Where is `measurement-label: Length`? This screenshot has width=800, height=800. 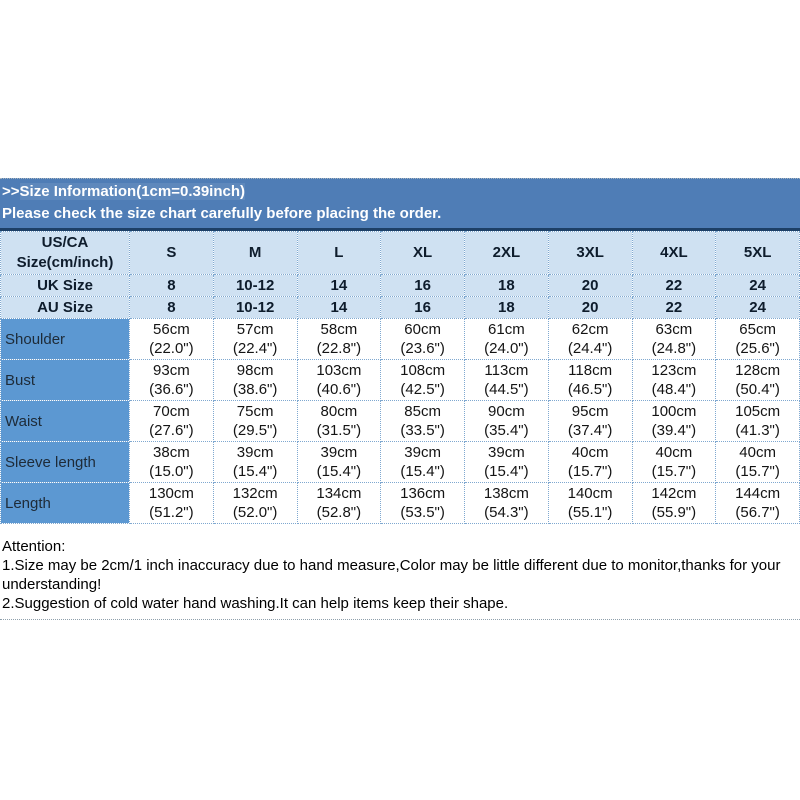
measurement-label: Length is located at coordinates (65, 503).